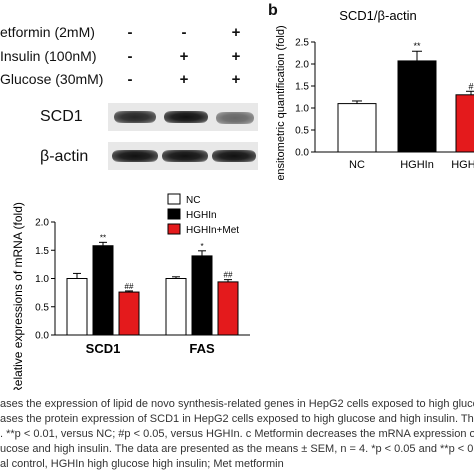  Describe the element at coordinates (202, 348) in the screenshot. I see `x-tick-label: FAS` at that location.